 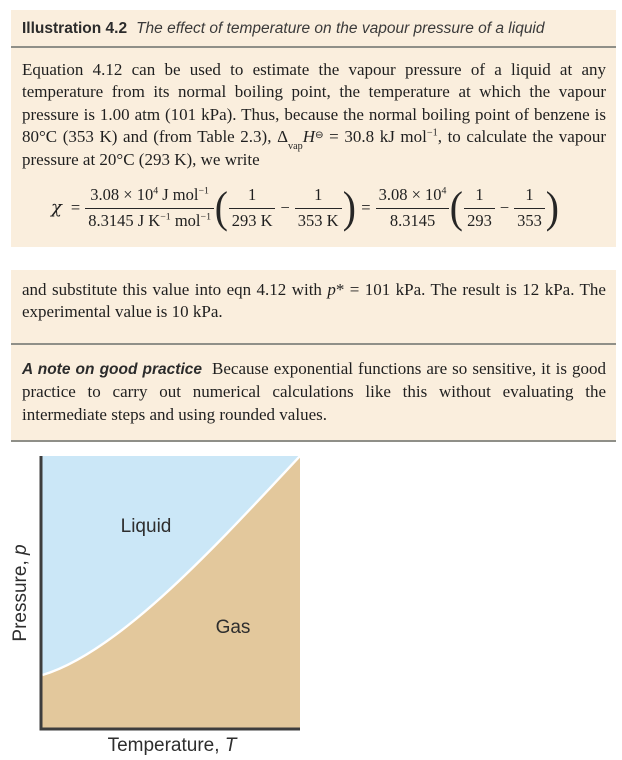 I want to click on fraction-numerator: 3.08 × 10⁴, so click(x=412, y=197).